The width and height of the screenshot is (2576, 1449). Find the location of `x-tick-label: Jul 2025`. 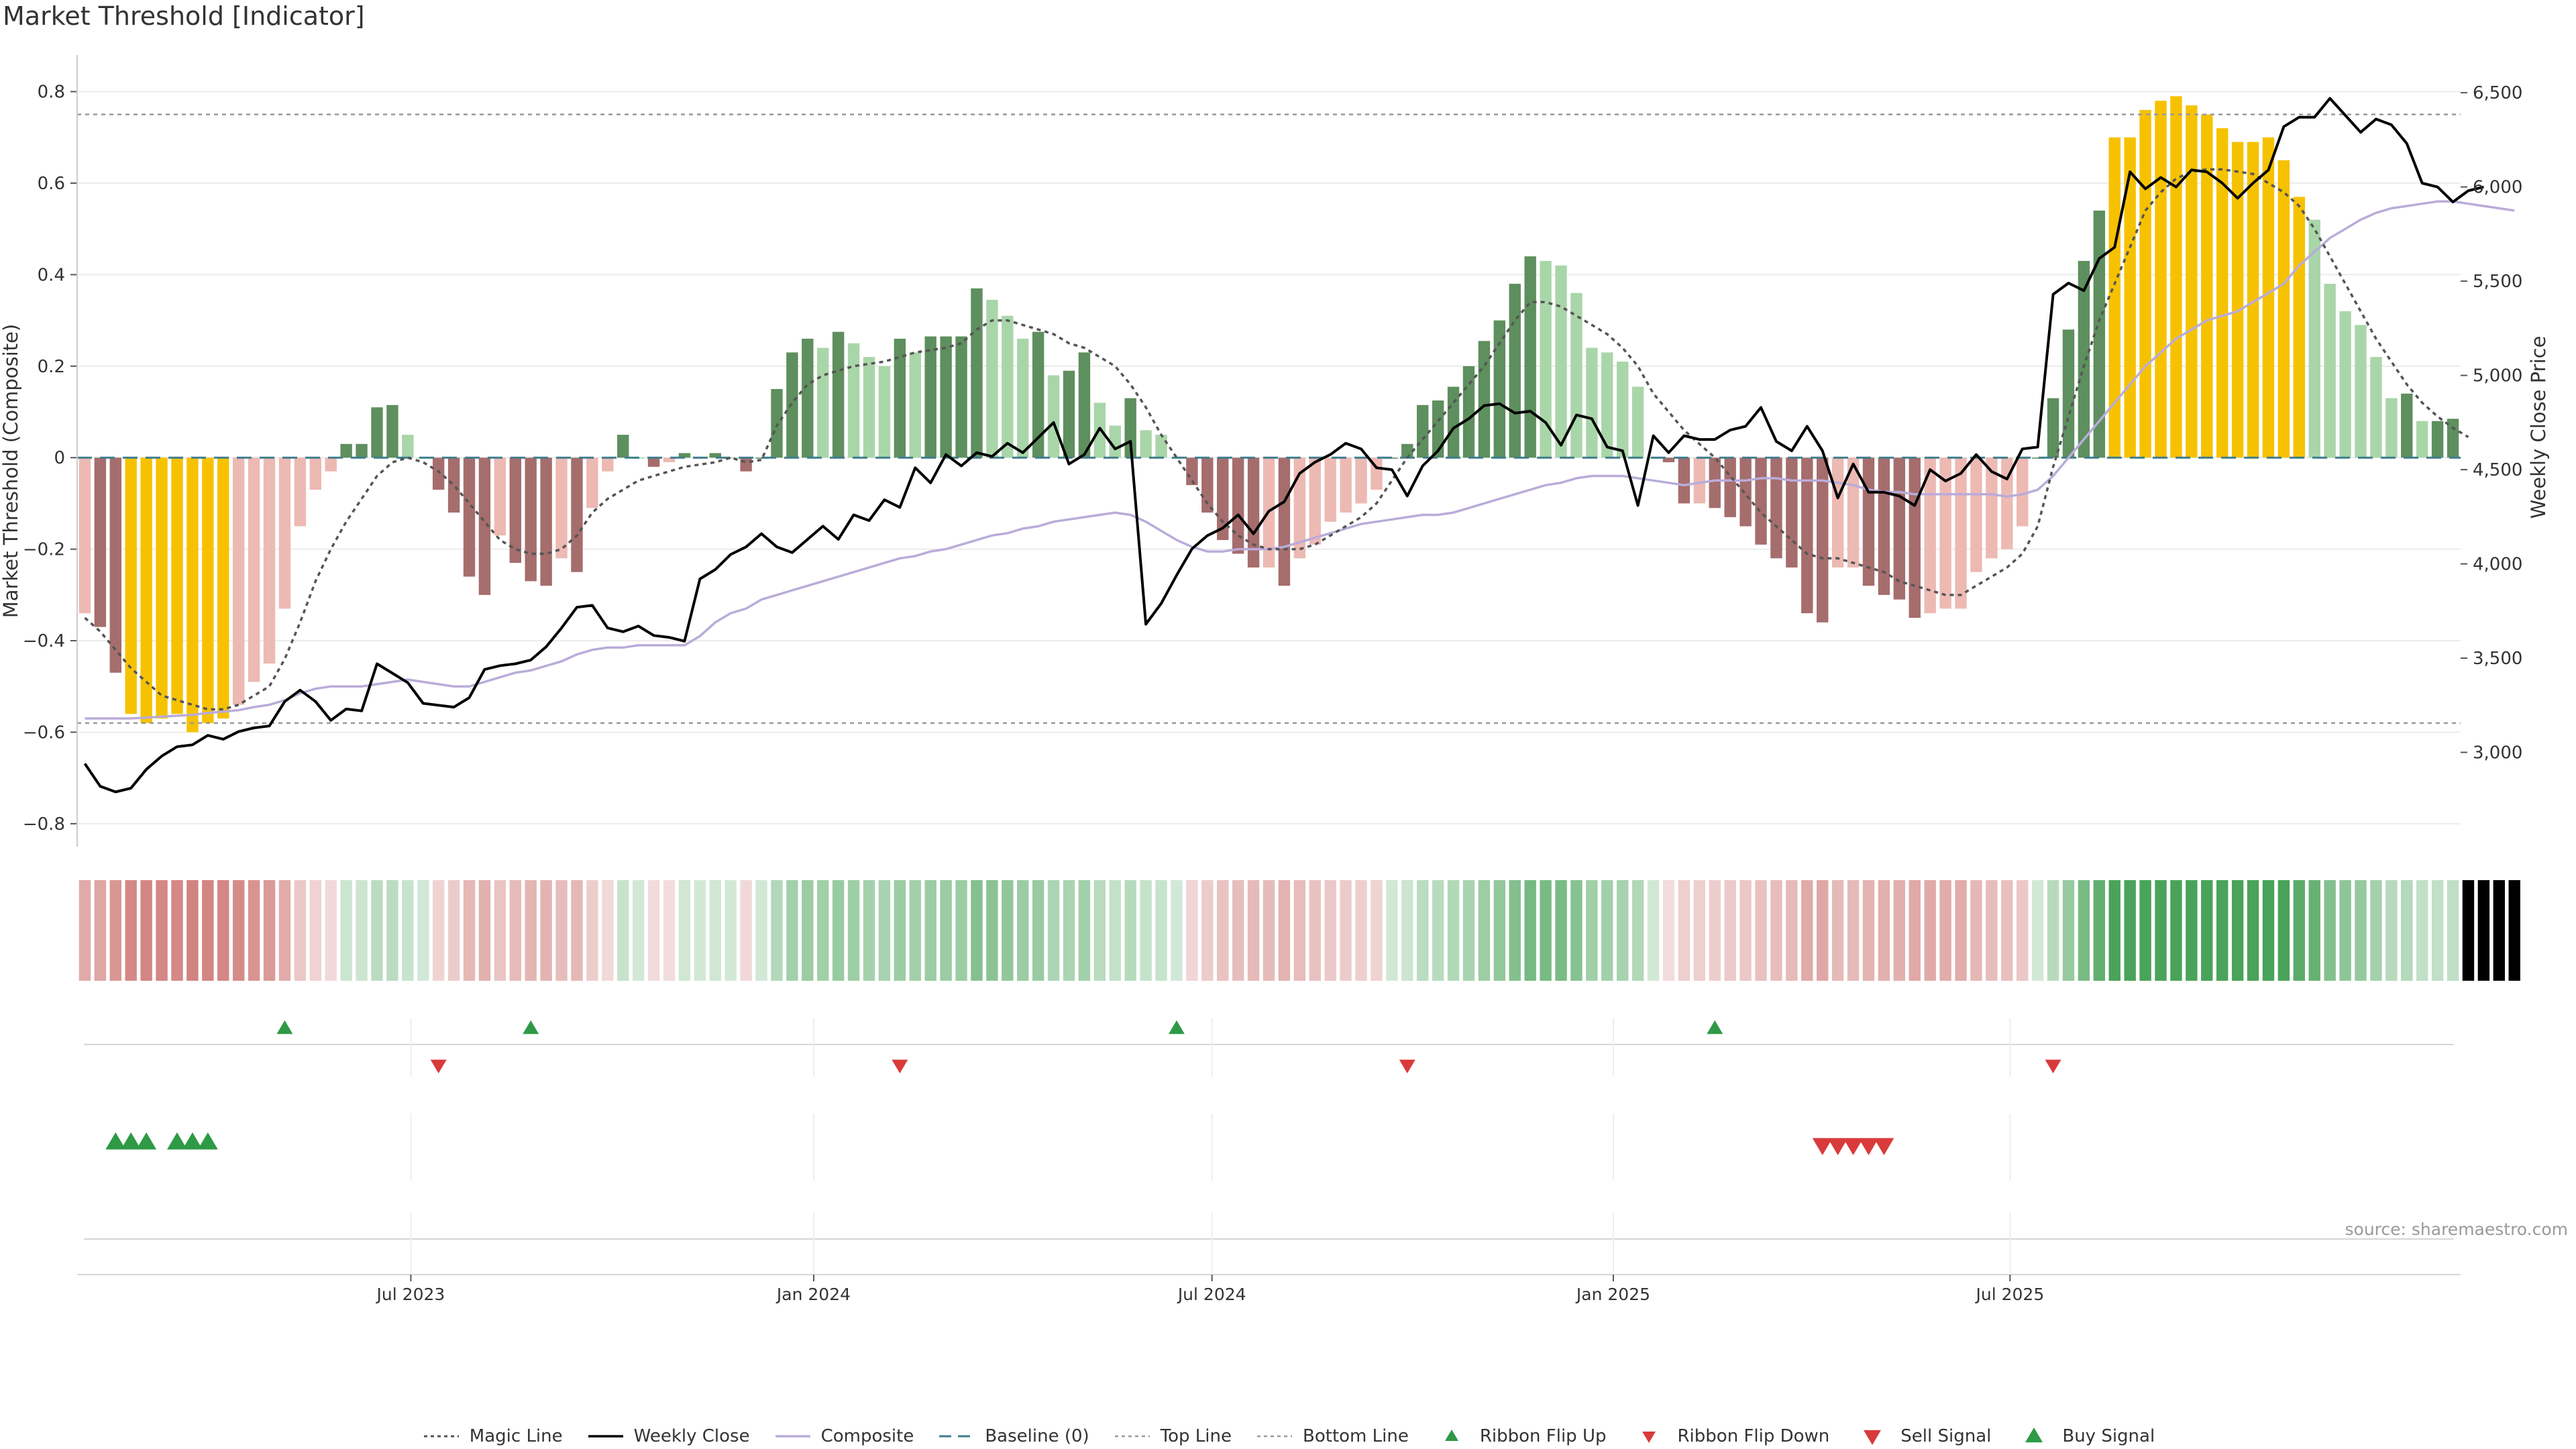

x-tick-label: Jul 2025 is located at coordinates (2010, 1294).